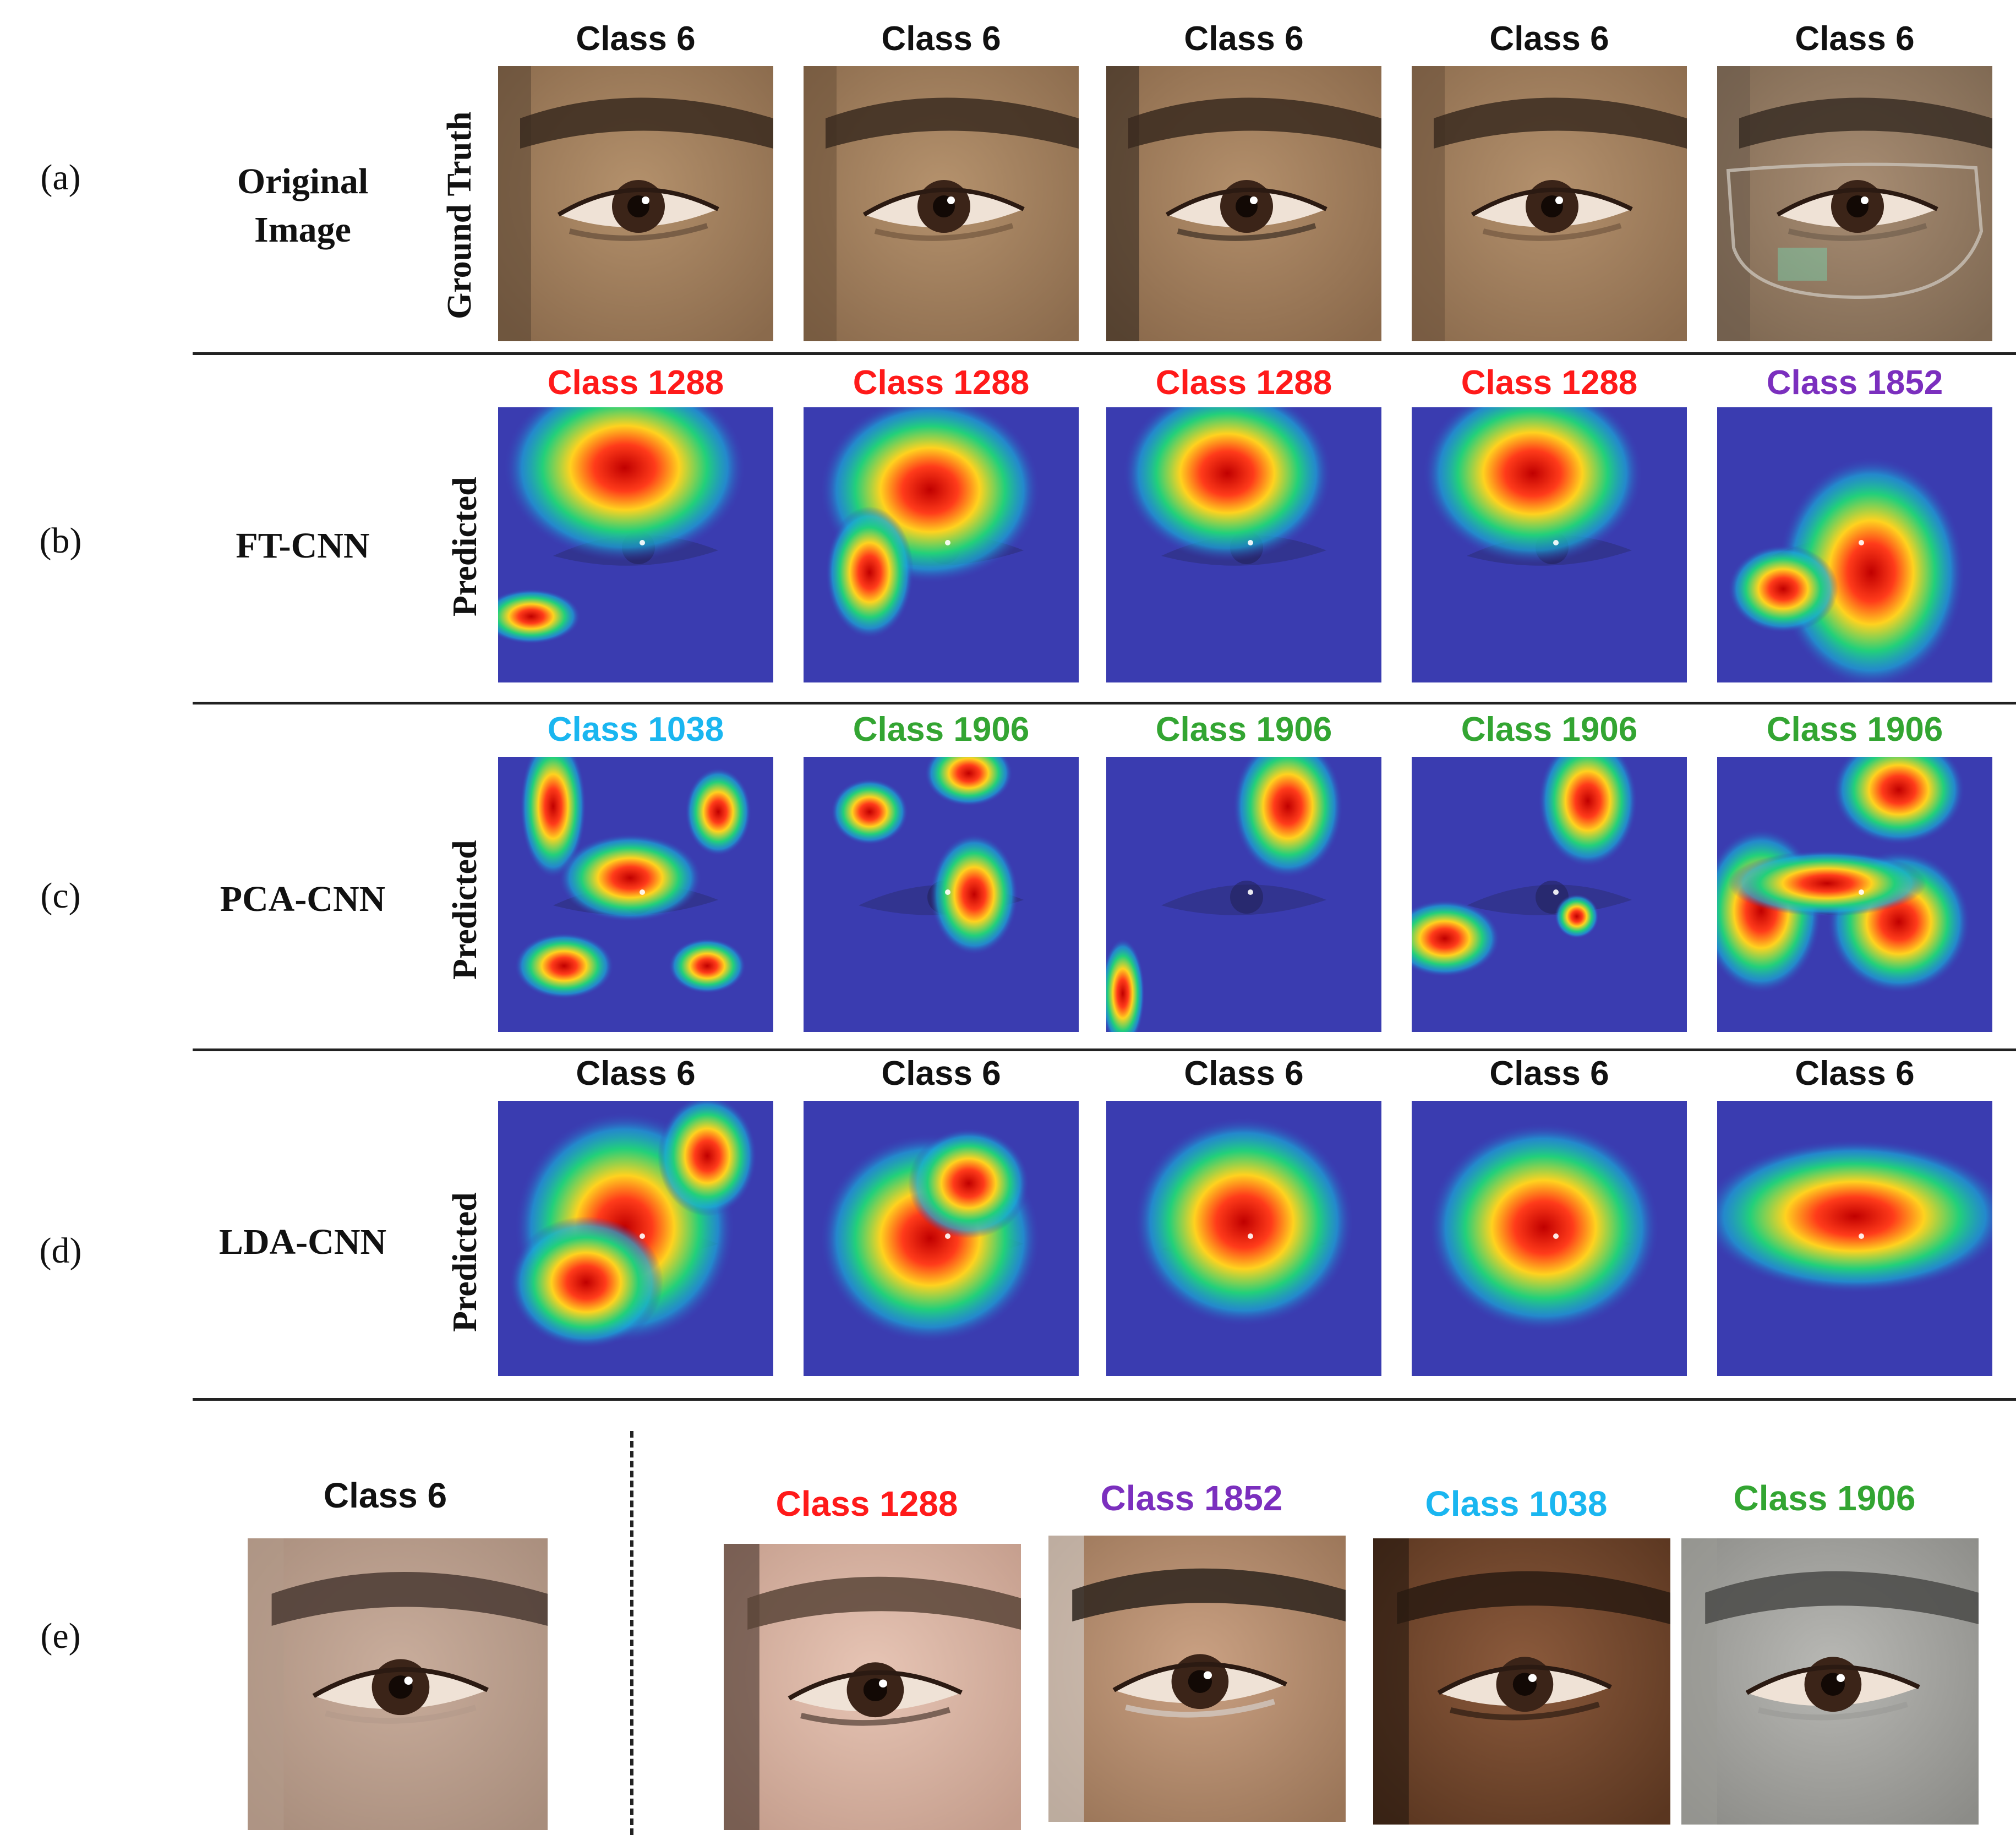 The image size is (2016, 1835). I want to click on method-label-original: Original Image, so click(302, 205).